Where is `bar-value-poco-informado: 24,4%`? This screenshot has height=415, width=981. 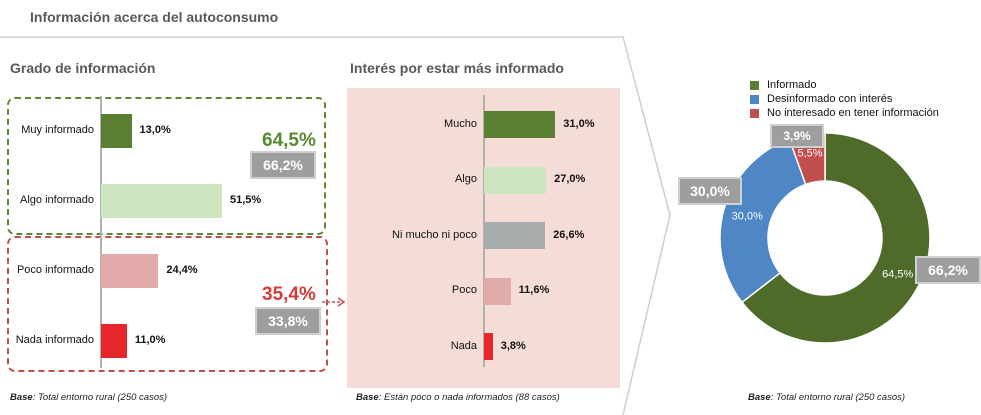 bar-value-poco-informado: 24,4% is located at coordinates (182, 270).